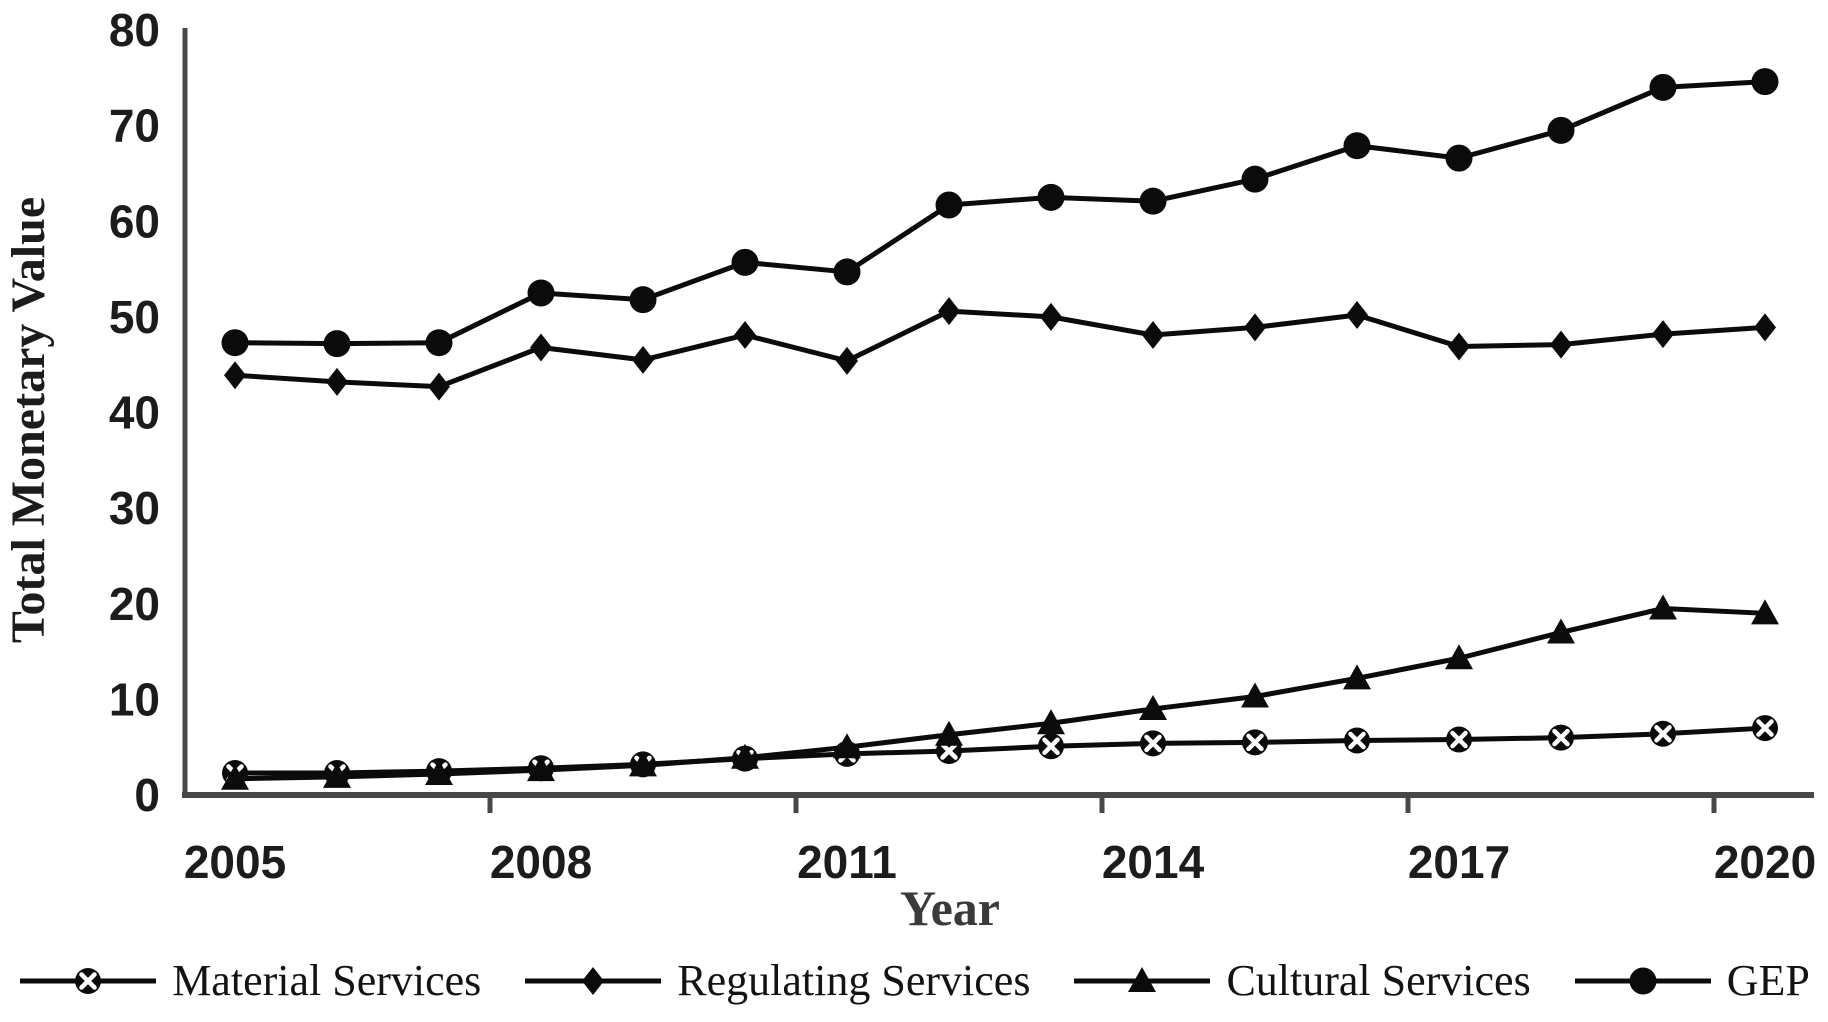 This screenshot has height=1022, width=1828. What do you see at coordinates (134, 508) in the screenshot?
I see `y-tick-label: 30` at bounding box center [134, 508].